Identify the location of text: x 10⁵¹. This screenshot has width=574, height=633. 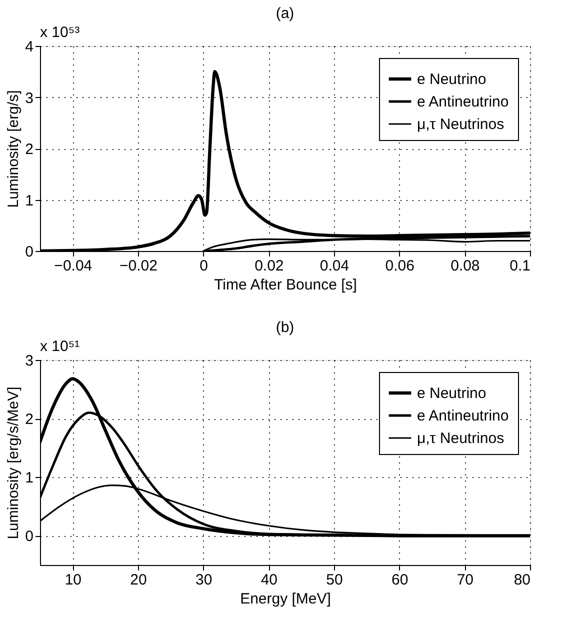
(60, 346).